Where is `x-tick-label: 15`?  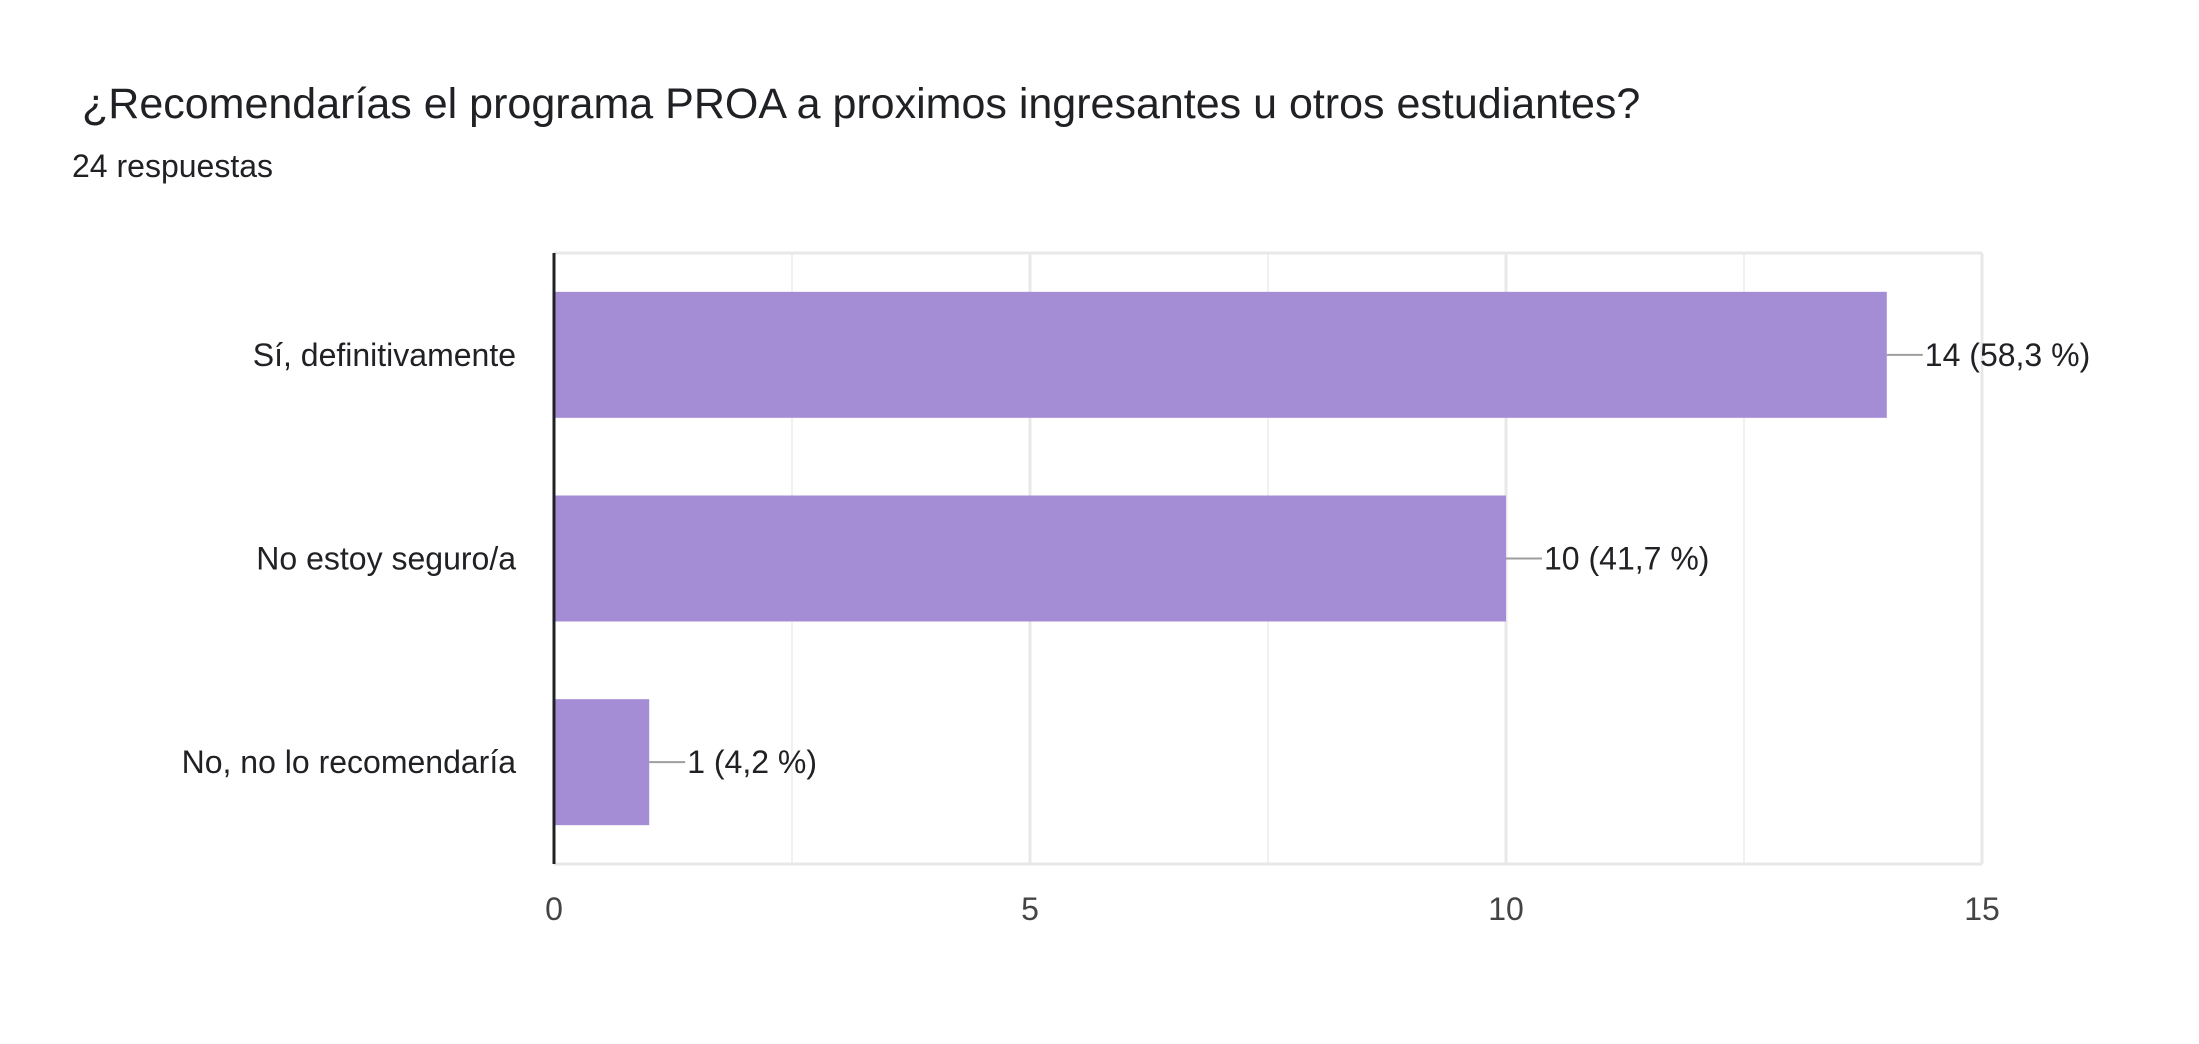
x-tick-label: 15 is located at coordinates (1982, 909).